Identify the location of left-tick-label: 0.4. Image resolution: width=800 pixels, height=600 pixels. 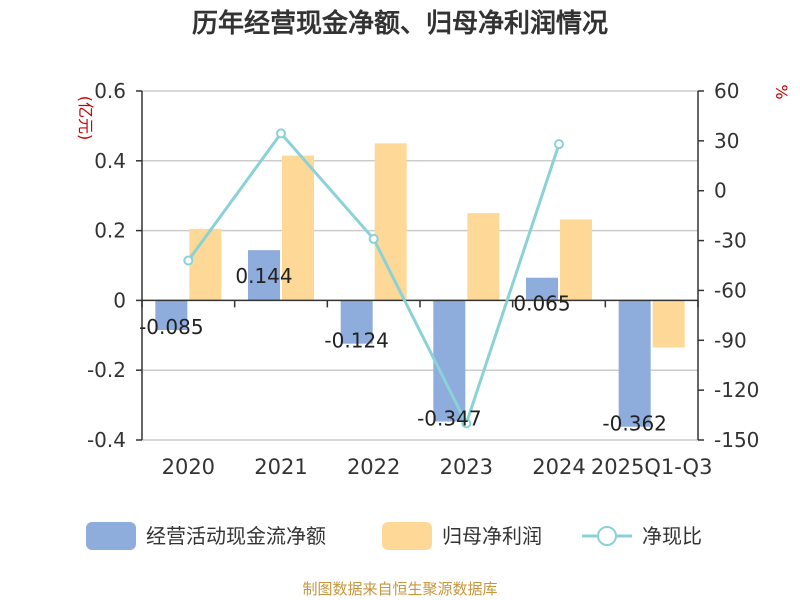
(110, 161).